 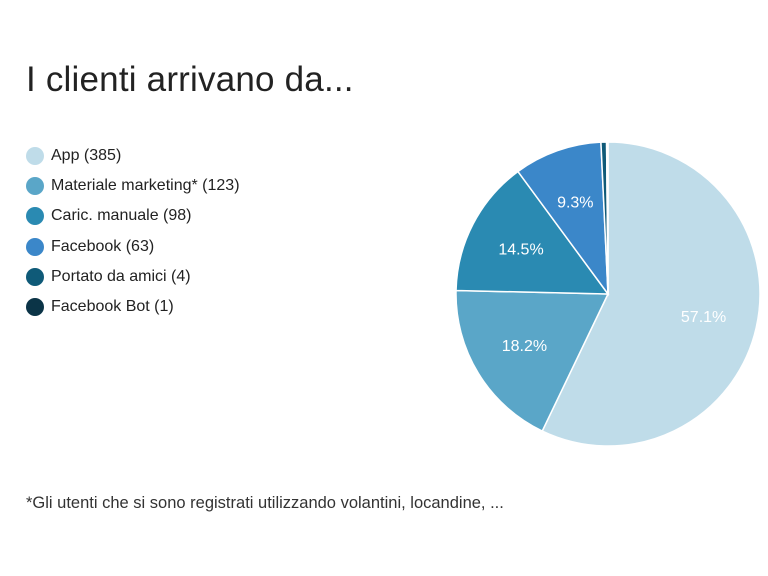 What do you see at coordinates (112, 307) in the screenshot?
I see `legend-label: Facebook Bot (1)` at bounding box center [112, 307].